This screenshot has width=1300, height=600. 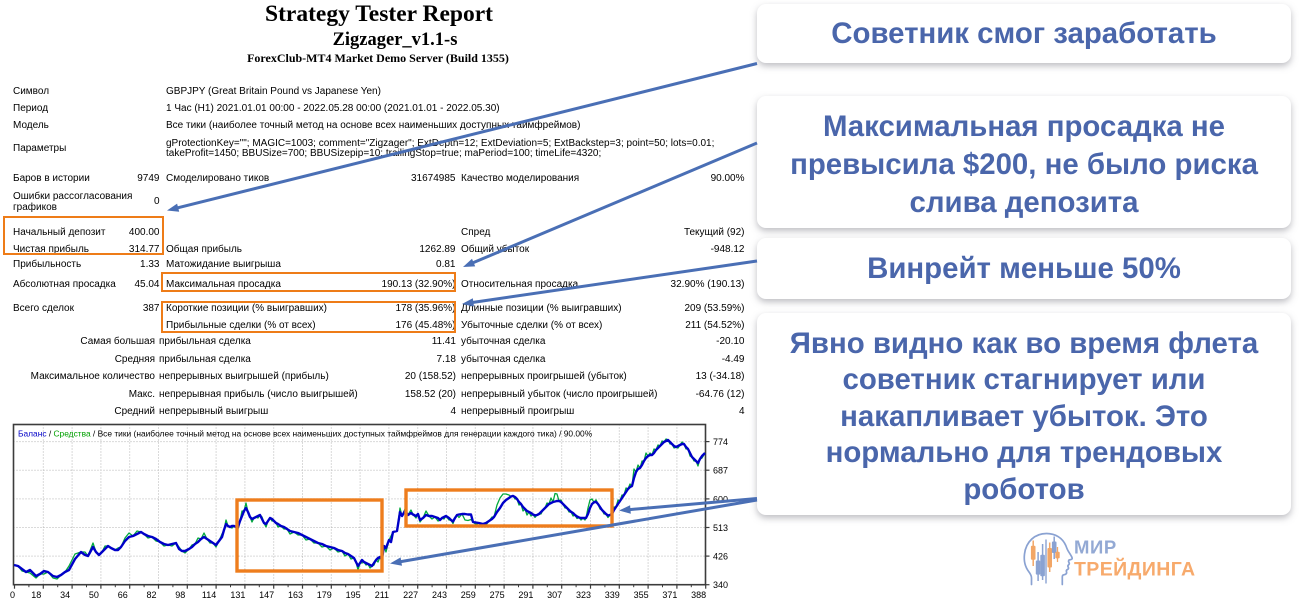 What do you see at coordinates (1095, 547) in the screenshot?
I see `svg-text: МИР` at bounding box center [1095, 547].